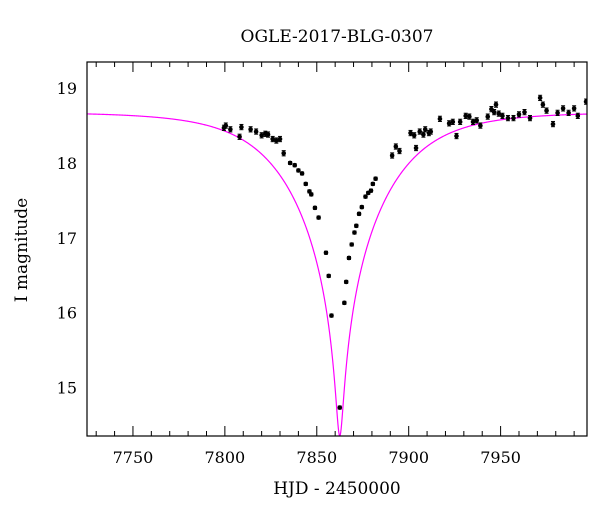 This screenshot has width=600, height=512. I want to click on x-tick-label: 7900, so click(408, 457).